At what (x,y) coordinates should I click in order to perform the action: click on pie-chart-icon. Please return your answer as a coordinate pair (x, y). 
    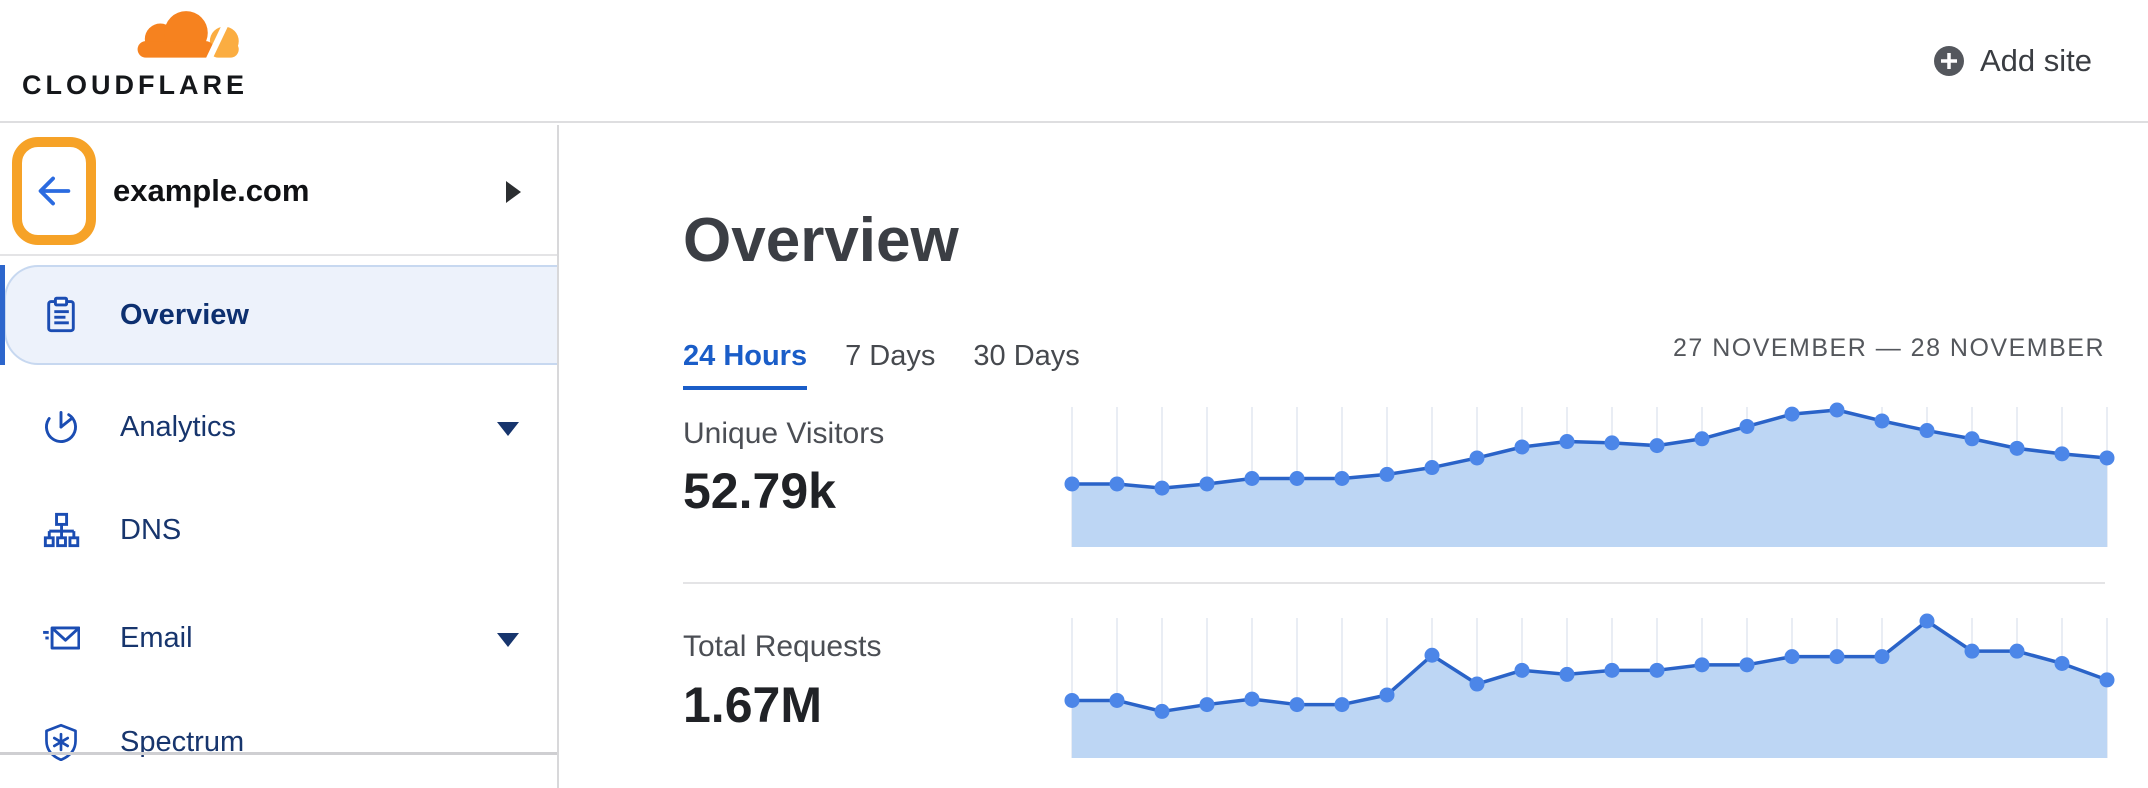
    Looking at the image, I should click on (61, 427).